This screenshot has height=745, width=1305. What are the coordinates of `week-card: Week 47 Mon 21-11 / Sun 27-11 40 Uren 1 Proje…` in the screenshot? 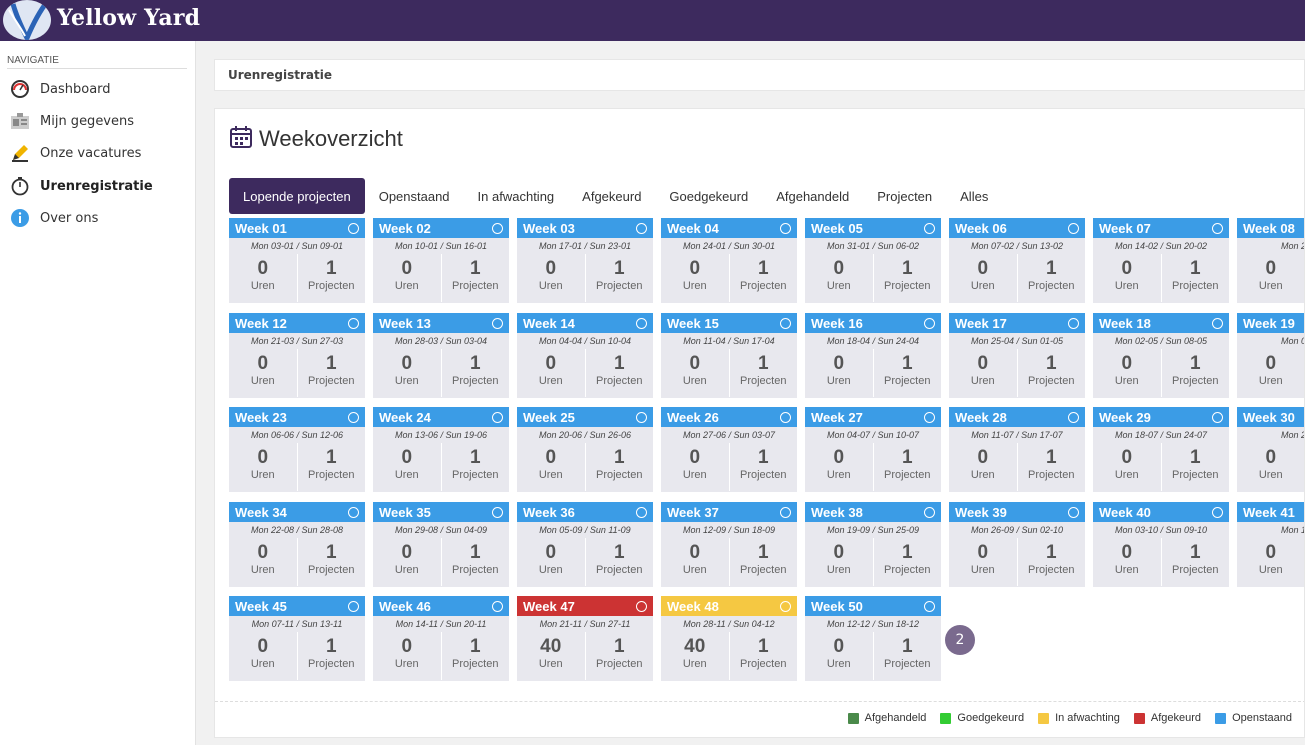 It's located at (585, 638).